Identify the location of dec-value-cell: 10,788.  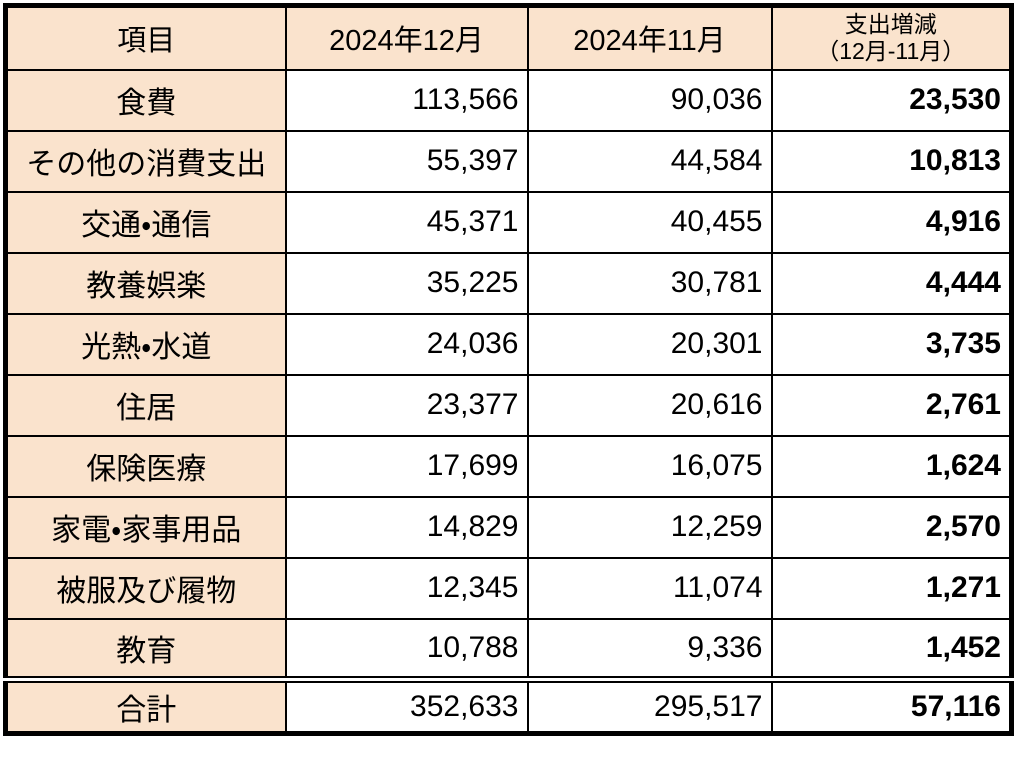
(406, 649).